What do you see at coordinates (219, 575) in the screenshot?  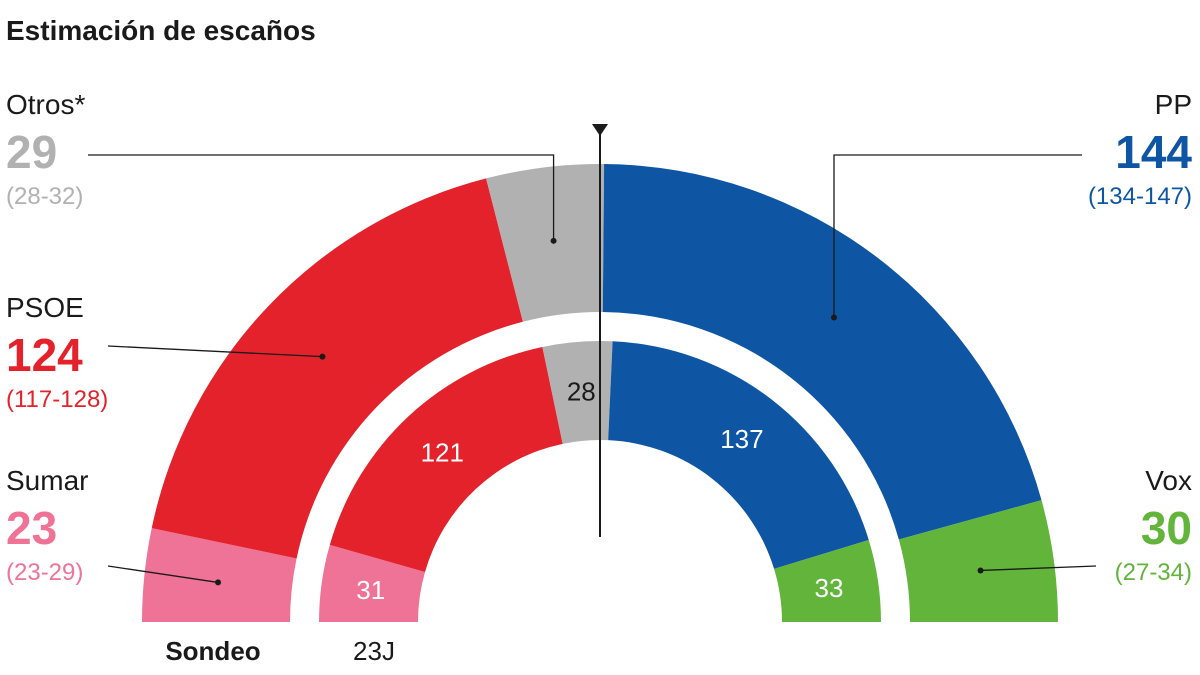 I see `sondeo-segment-sumar` at bounding box center [219, 575].